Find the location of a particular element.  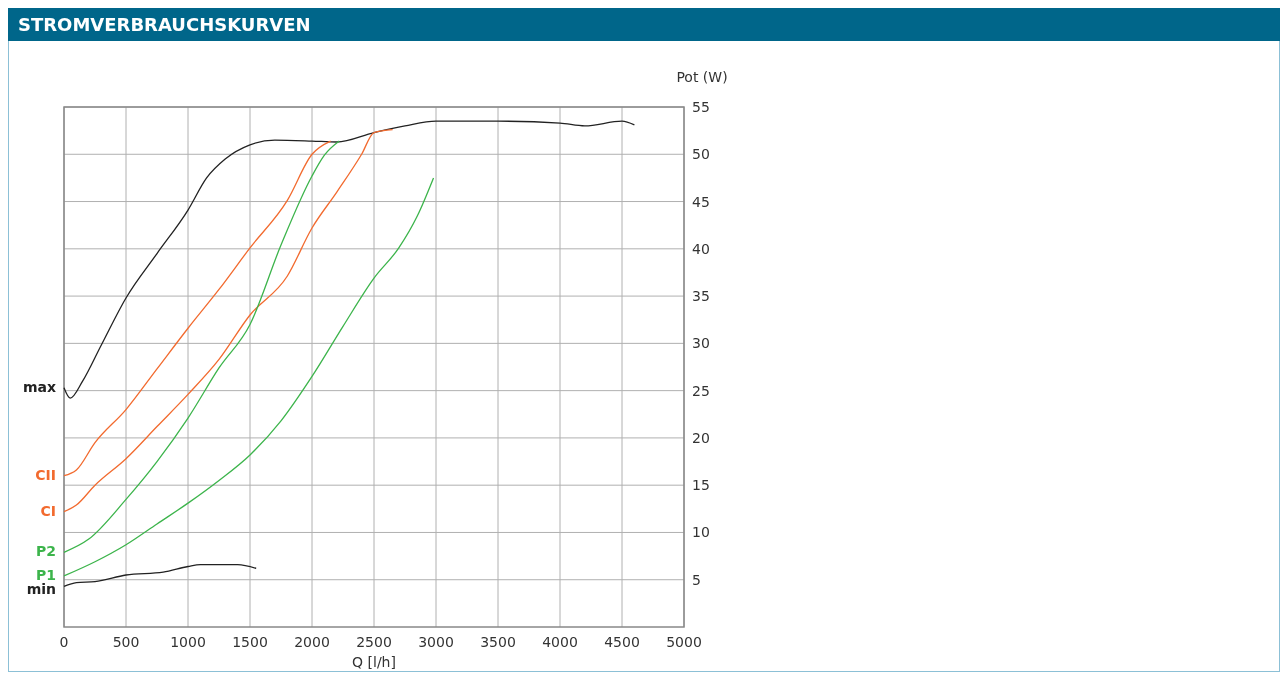

x-tick-label: 4500 is located at coordinates (622, 642).